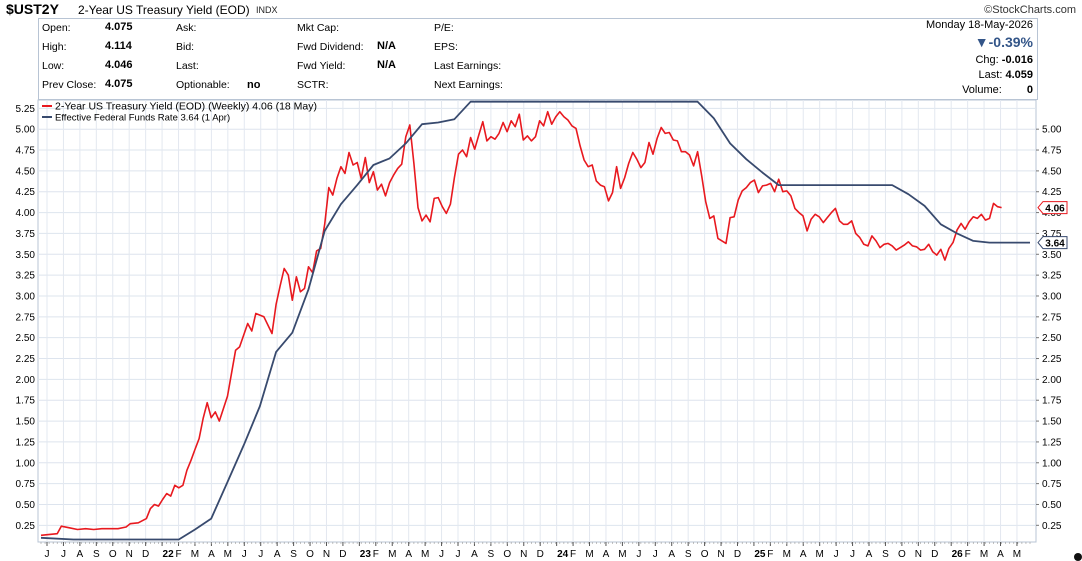 The width and height of the screenshot is (1082, 561). What do you see at coordinates (1052, 484) in the screenshot?
I see `y-tick-right: 0.75` at bounding box center [1052, 484].